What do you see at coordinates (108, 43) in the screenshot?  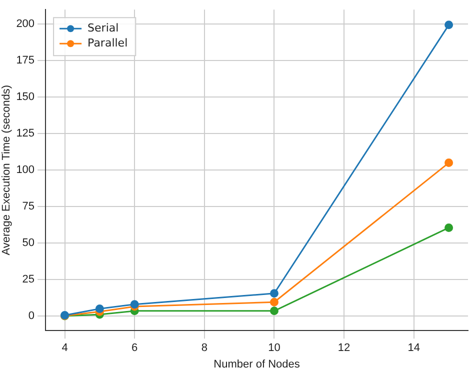 I see `legend-label: Parallel` at bounding box center [108, 43].